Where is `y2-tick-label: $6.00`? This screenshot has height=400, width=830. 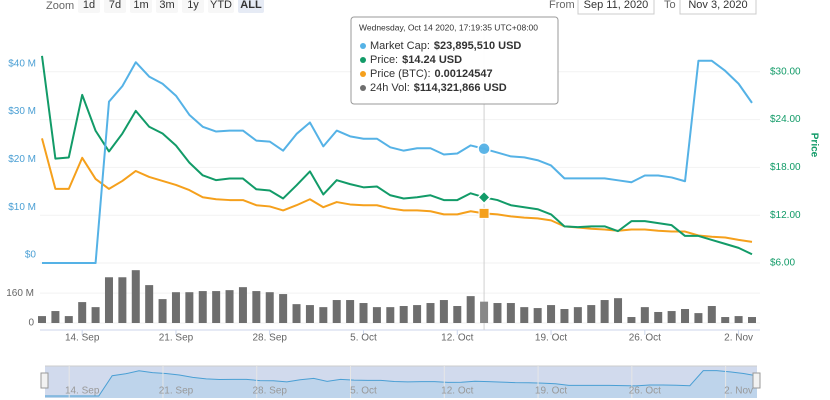
y2-tick-label: $6.00 is located at coordinates (782, 263).